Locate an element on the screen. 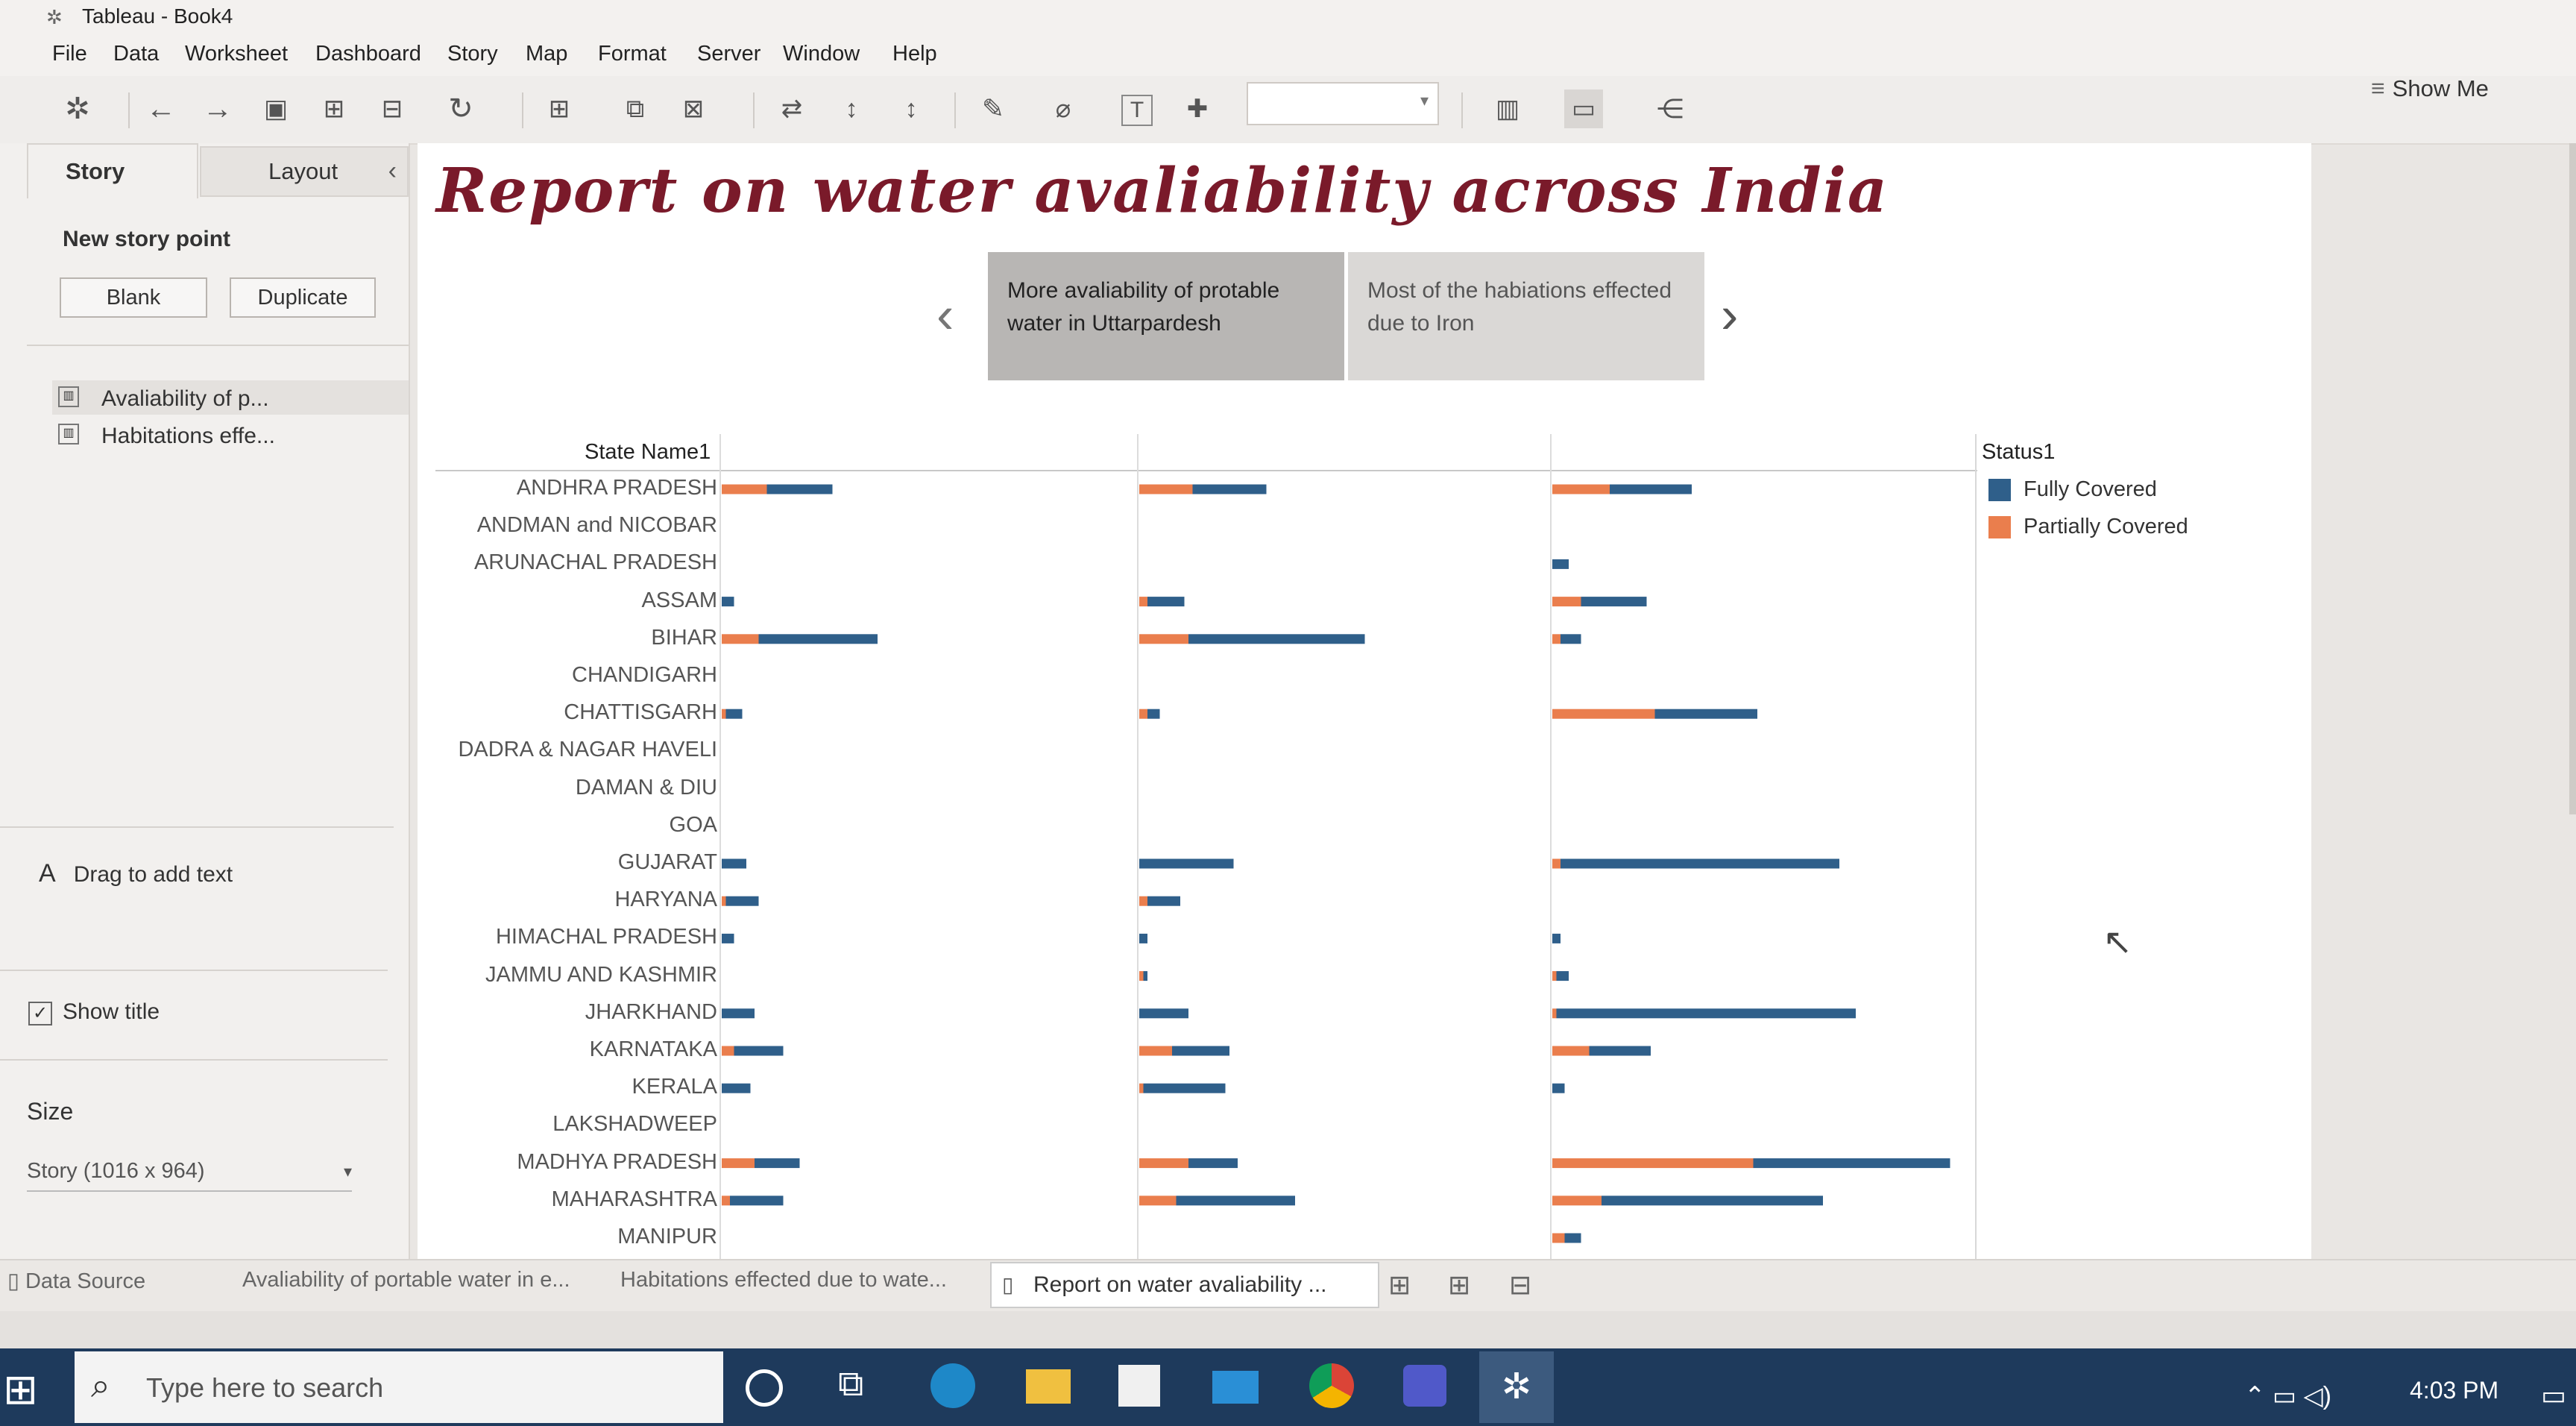 The height and width of the screenshot is (1426, 2576). show-me-button: ≡ Show Me is located at coordinates (2430, 89).